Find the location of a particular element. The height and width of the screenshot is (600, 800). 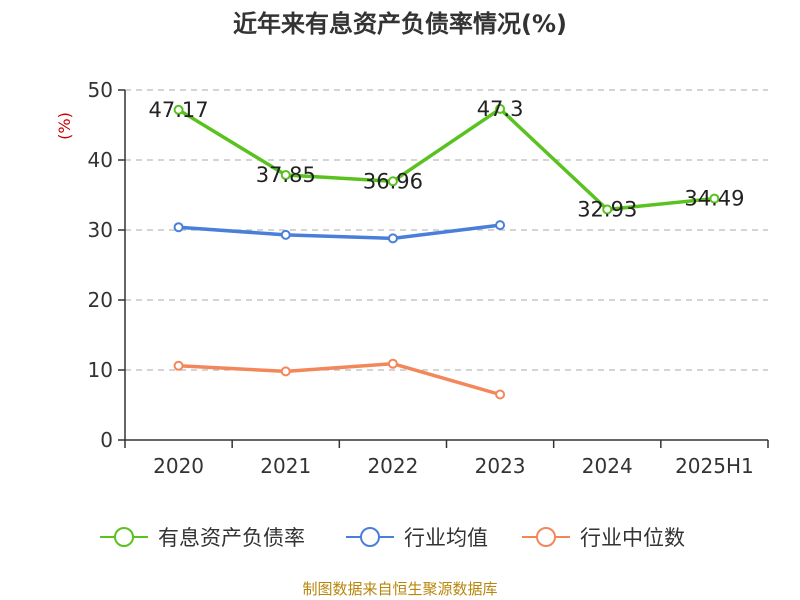

y-tick-label: 30 is located at coordinates (100, 230).